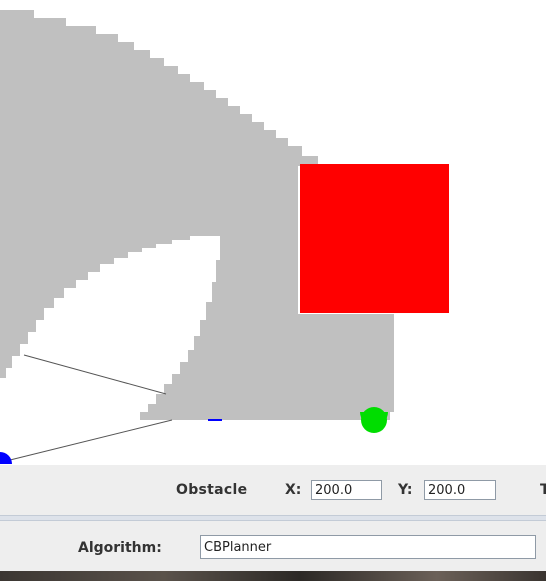  Describe the element at coordinates (543, 490) in the screenshot. I see `obstacle-theta-label: T` at that location.